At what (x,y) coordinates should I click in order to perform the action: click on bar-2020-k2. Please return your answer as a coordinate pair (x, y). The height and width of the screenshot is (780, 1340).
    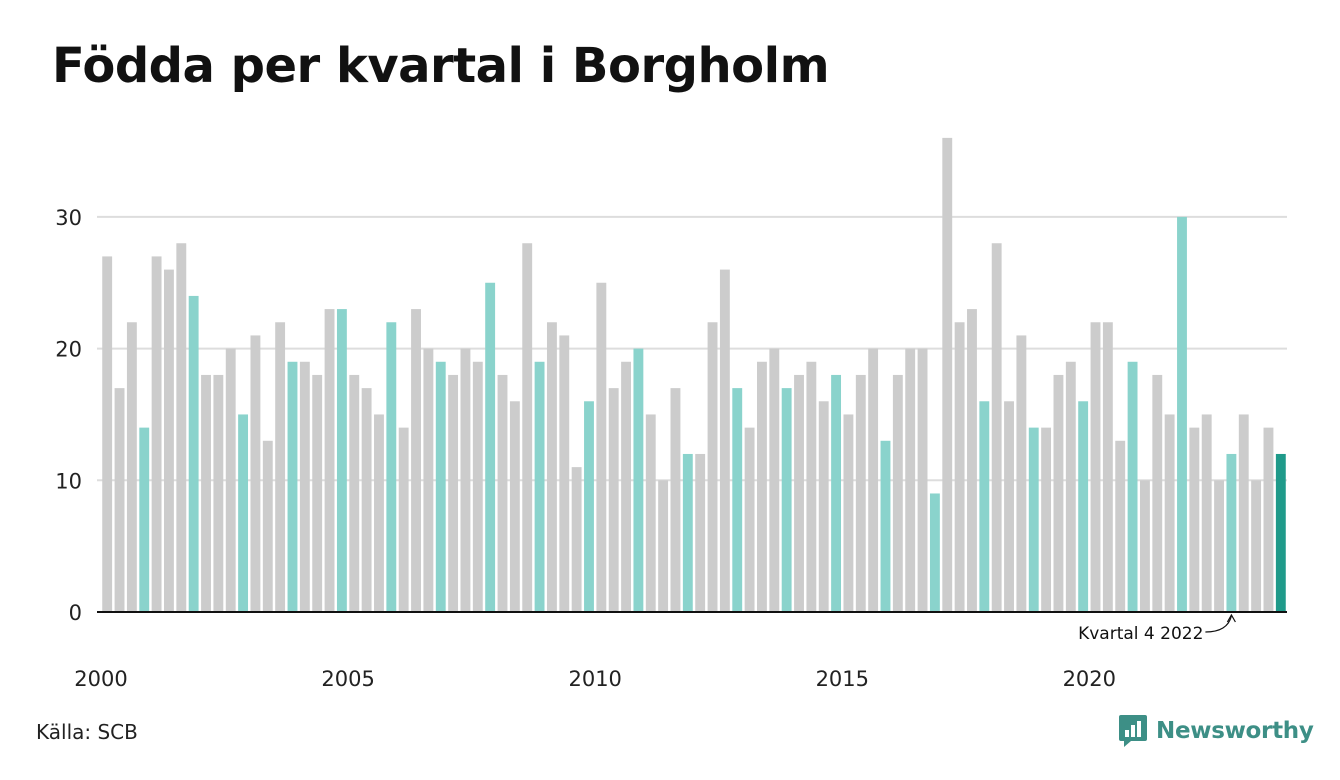
    Looking at the image, I should click on (1107, 467).